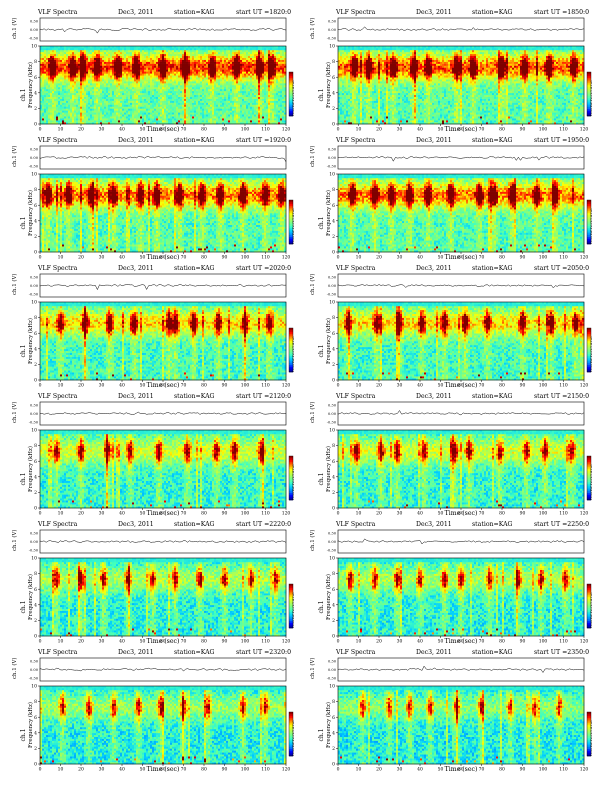 This screenshot has width=612, height=792. Describe the element at coordinates (263, 652) in the screenshot. I see `panel-start-time: start UT =2320:0` at that location.